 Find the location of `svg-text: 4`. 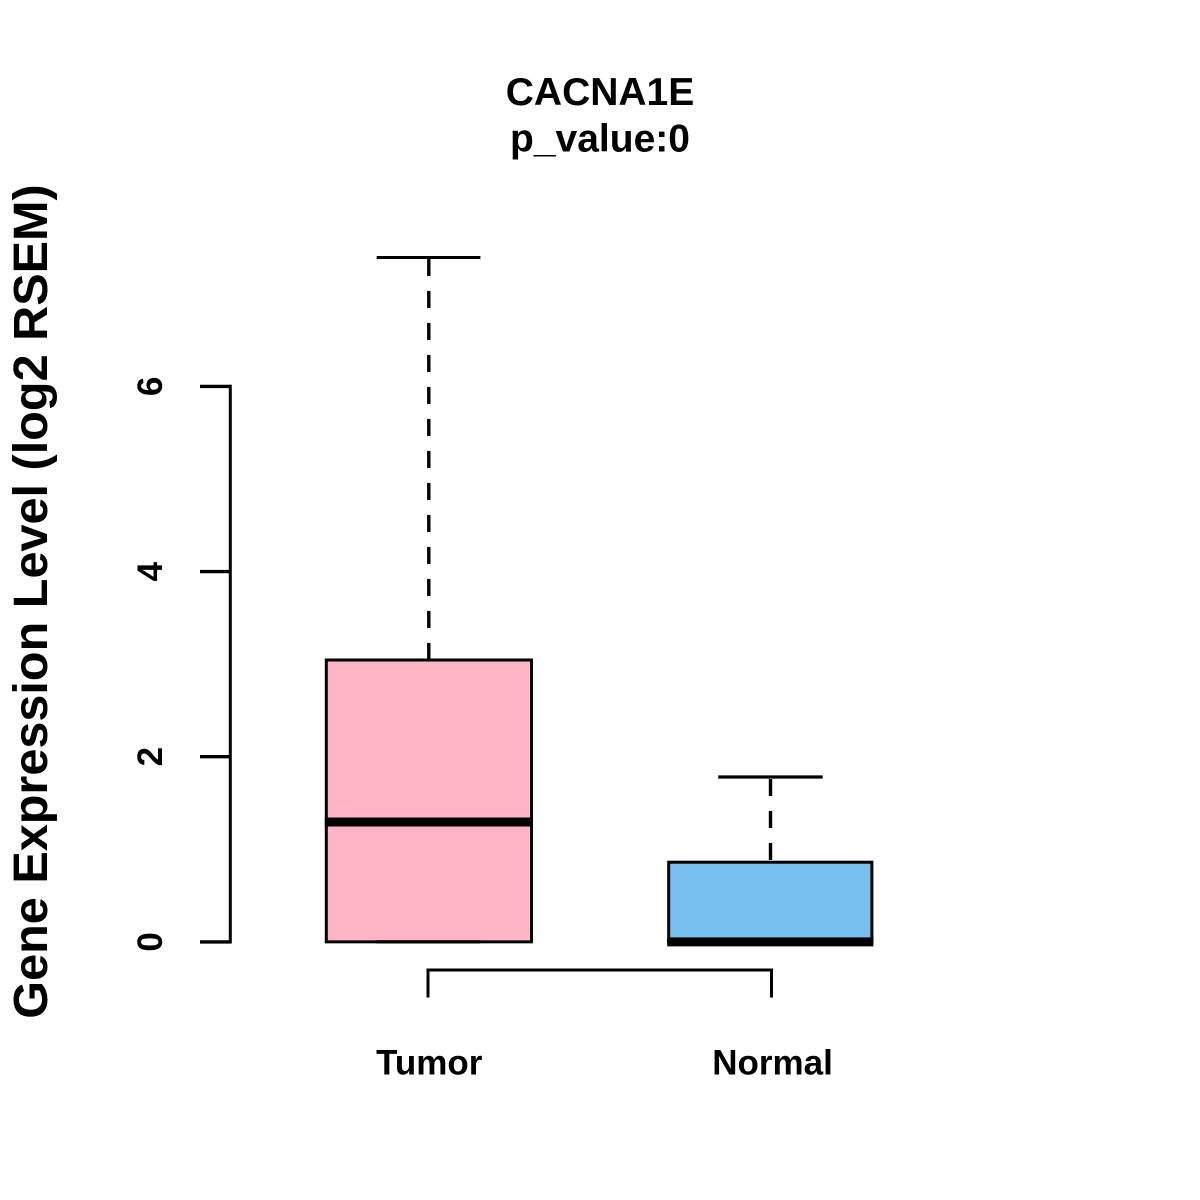

svg-text: 4 is located at coordinates (150, 571).